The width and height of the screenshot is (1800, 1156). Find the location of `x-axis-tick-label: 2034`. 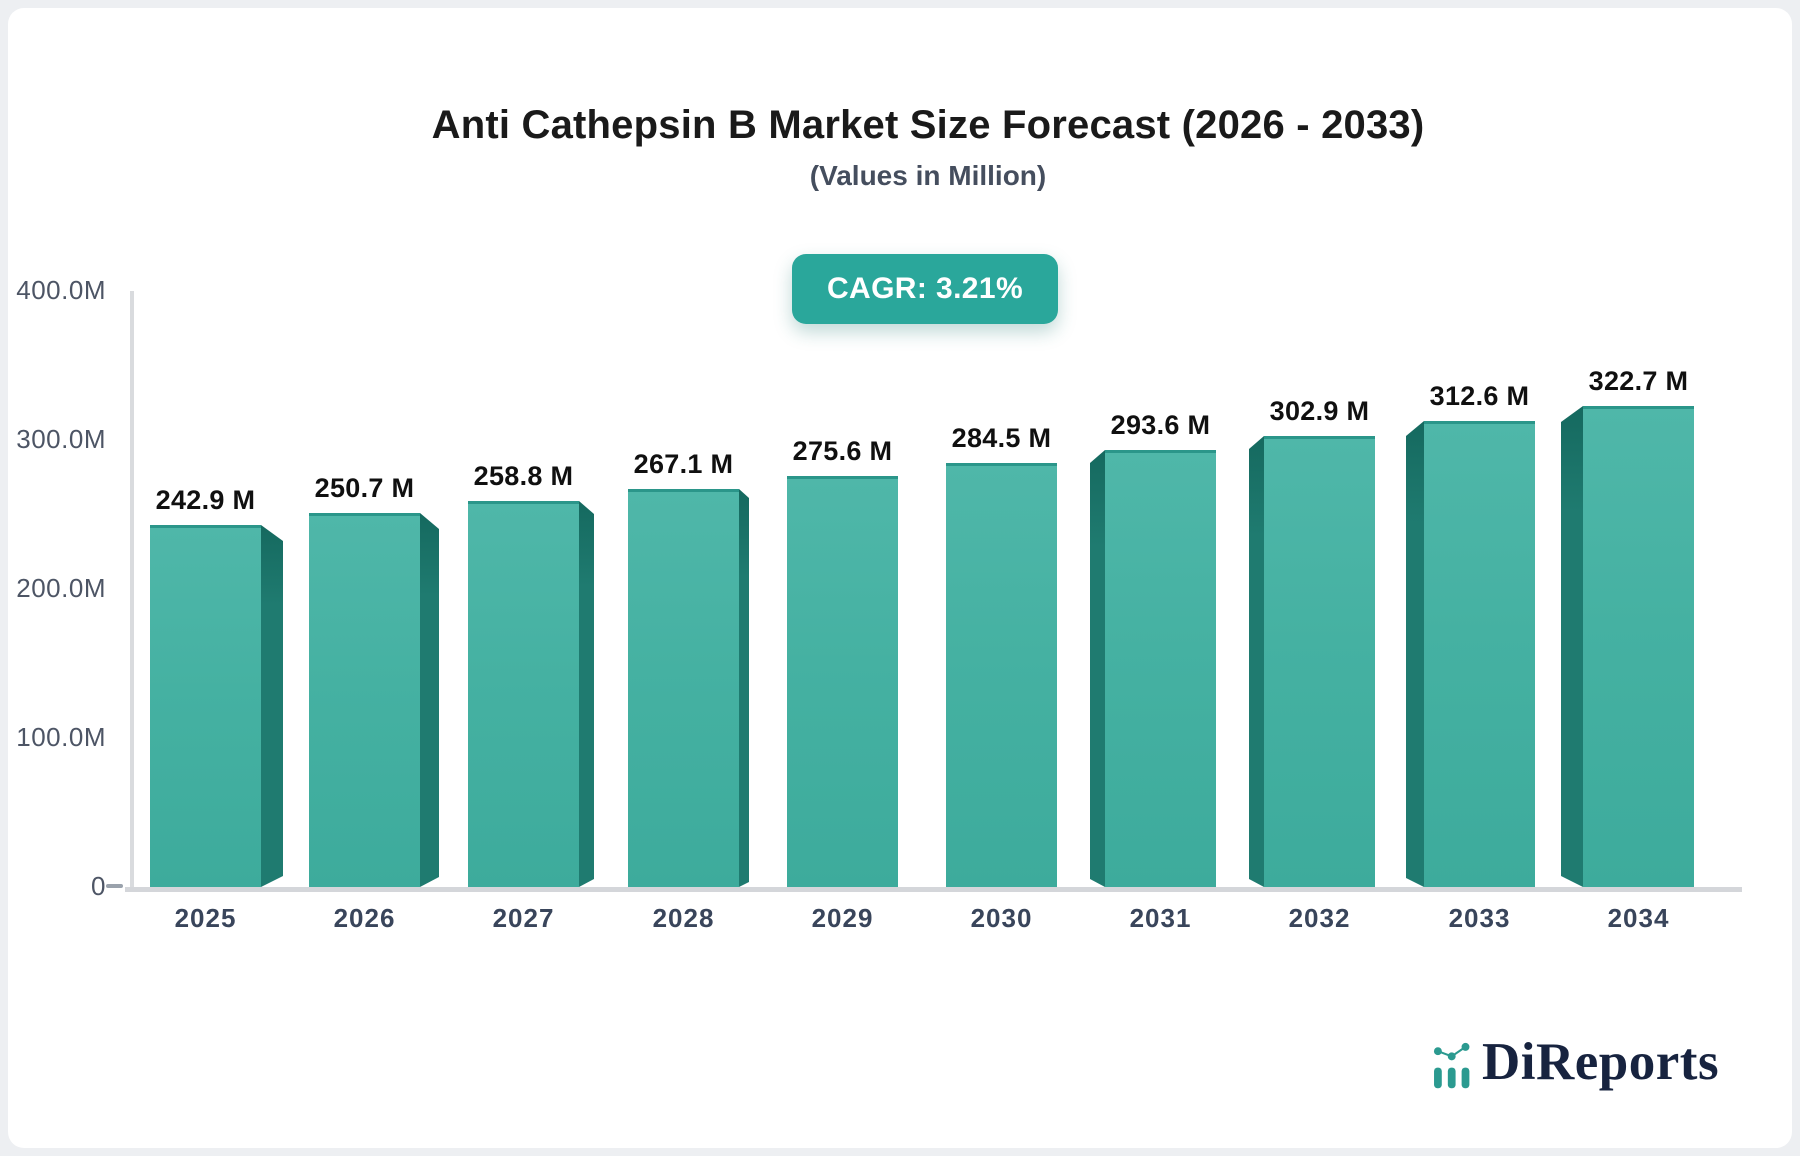

x-axis-tick-label: 2034 is located at coordinates (1638, 918).